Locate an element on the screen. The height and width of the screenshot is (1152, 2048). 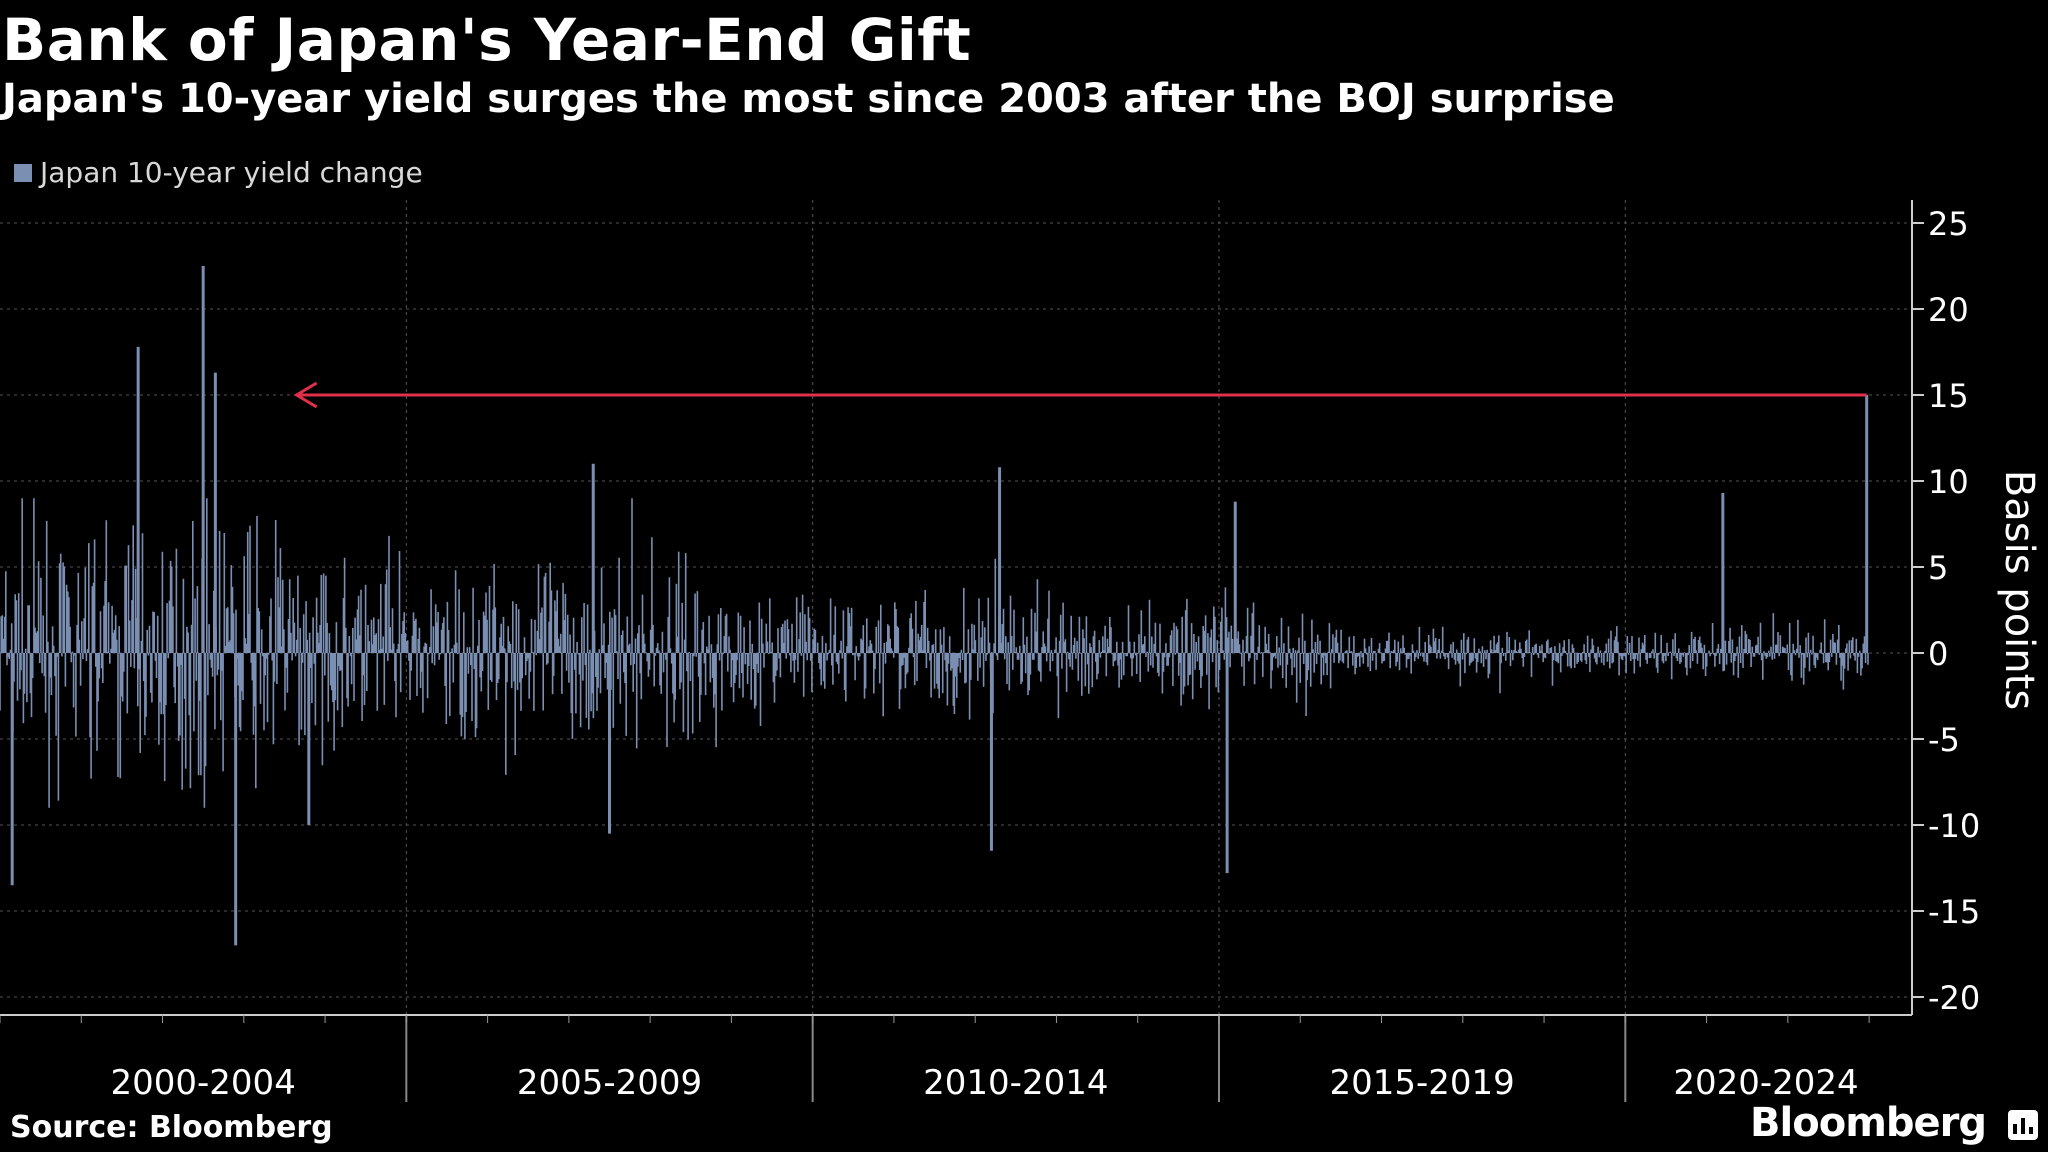
xtick-label: 2020-2024 is located at coordinates (1765, 1083).